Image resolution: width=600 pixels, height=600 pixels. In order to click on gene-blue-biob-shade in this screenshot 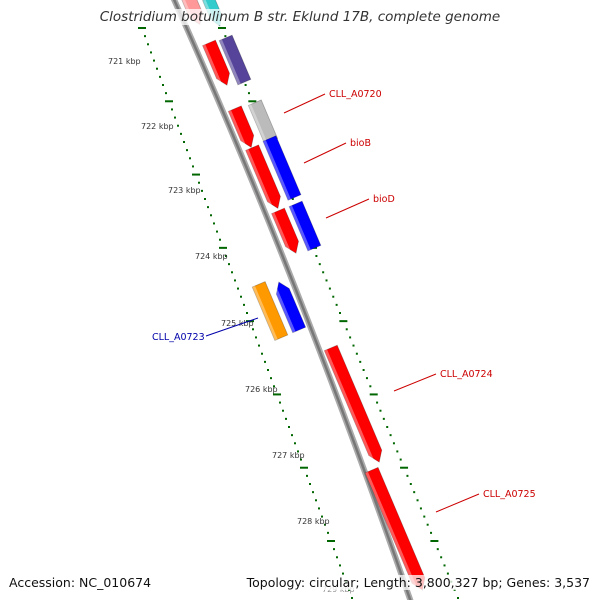, I will do `click(277, 170)`.